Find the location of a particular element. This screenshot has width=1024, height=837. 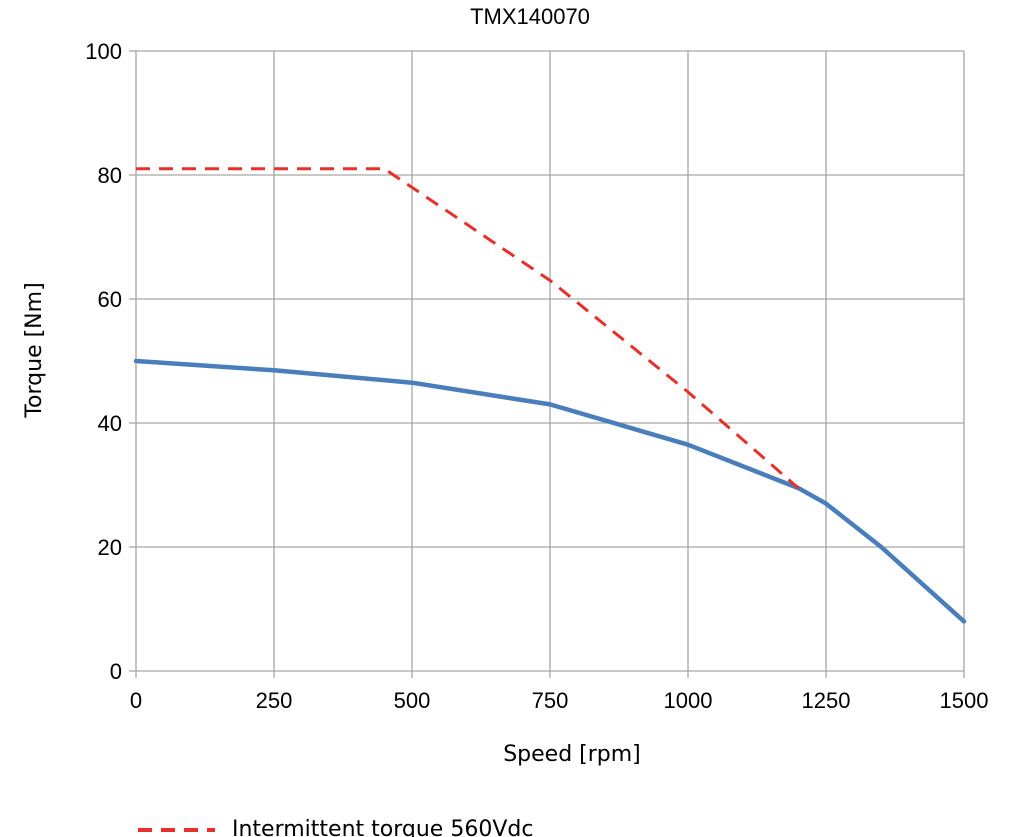

legend-label-intermittent: Intermittent torque 560Vdc is located at coordinates (382, 827).